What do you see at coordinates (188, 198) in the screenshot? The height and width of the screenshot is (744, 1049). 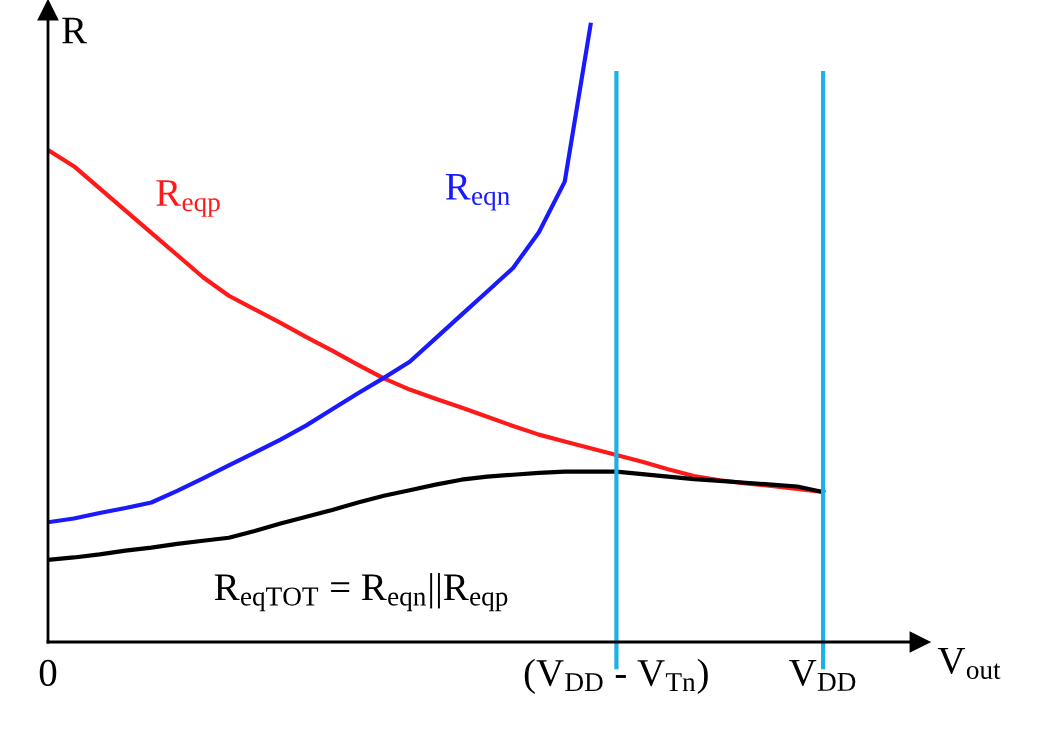 I see `series-label: R$_{eqp}$` at bounding box center [188, 198].